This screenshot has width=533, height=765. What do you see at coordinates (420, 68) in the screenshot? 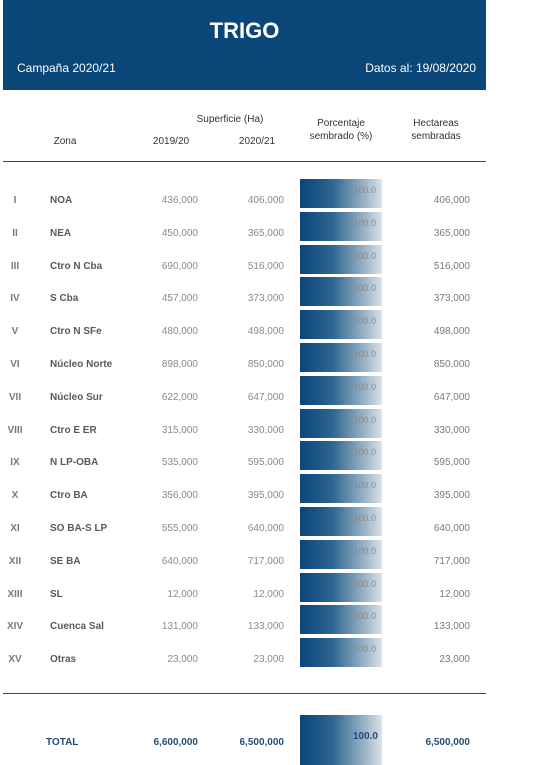
I see `data-date-label: Datos al: 19/08/2020` at bounding box center [420, 68].